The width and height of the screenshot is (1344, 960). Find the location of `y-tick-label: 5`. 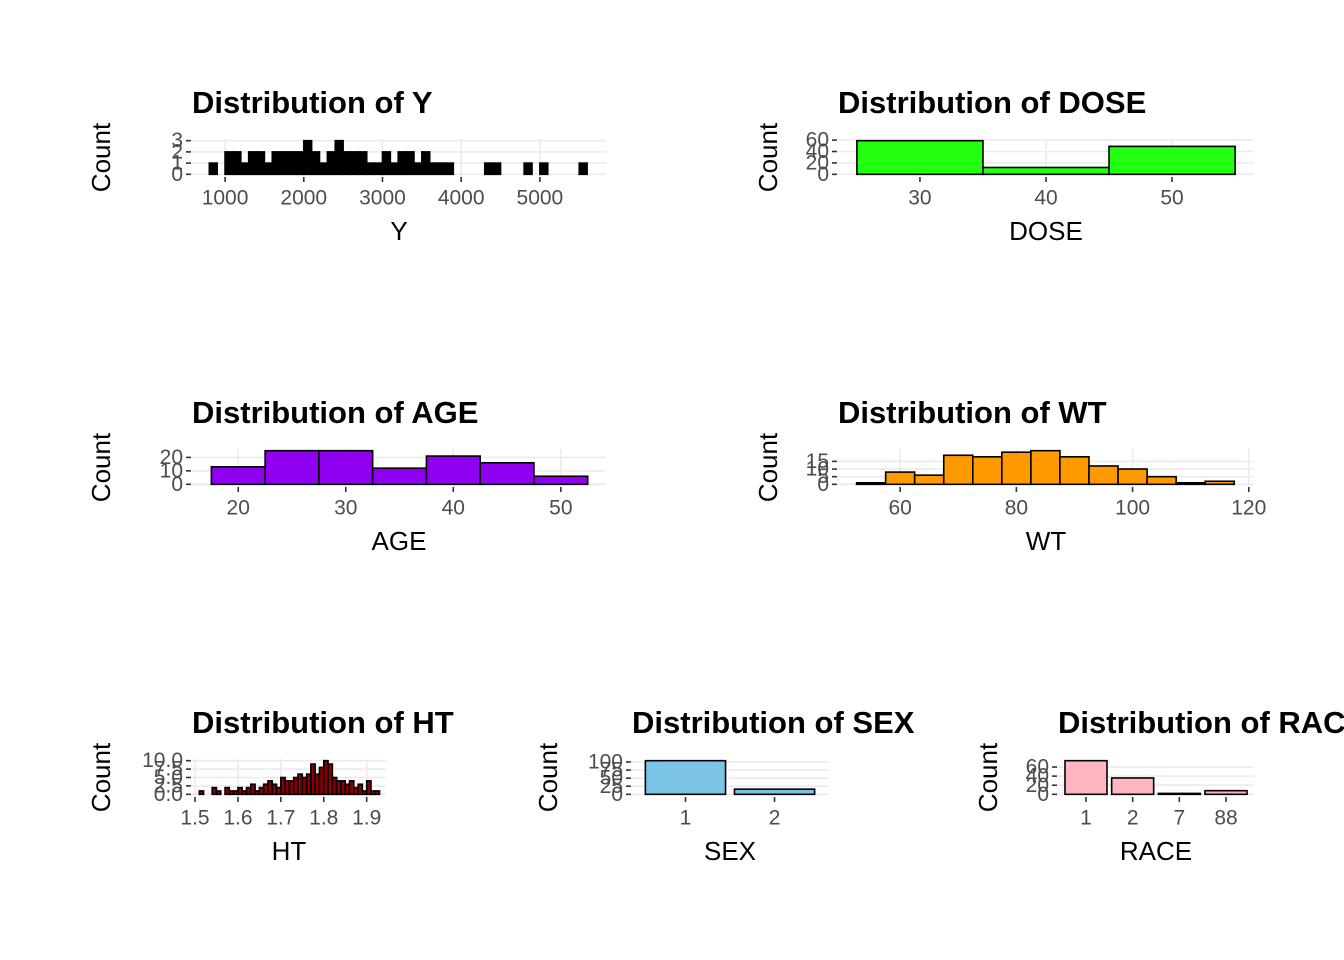

y-tick-label: 5 is located at coordinates (823, 476).